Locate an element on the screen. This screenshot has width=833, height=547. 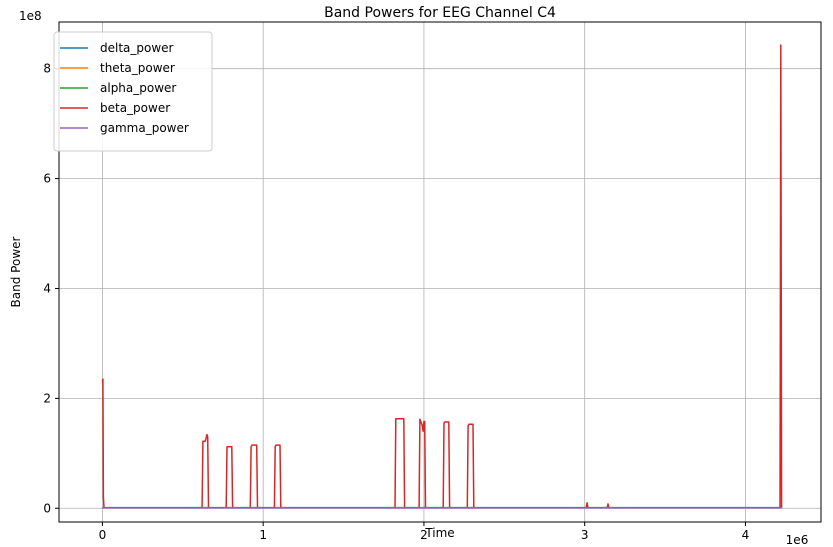
x-offset-label: 1e6 is located at coordinates (797, 540).